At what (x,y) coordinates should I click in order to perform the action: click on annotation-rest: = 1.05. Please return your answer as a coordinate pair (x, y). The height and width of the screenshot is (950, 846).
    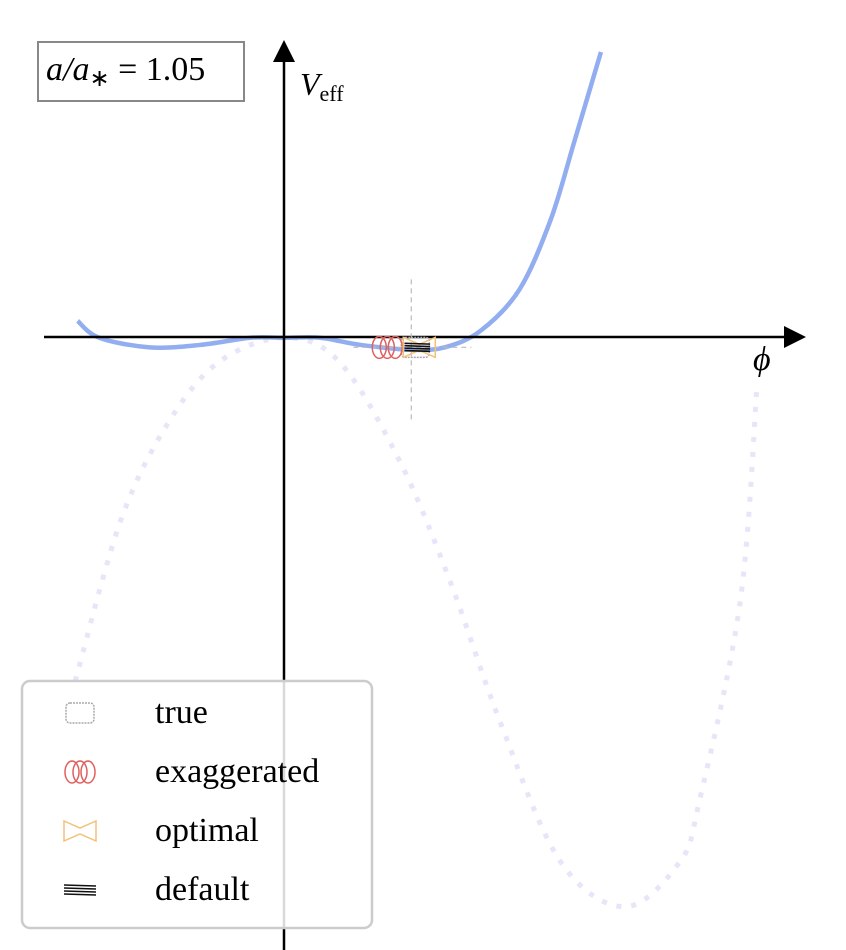
    Looking at the image, I should click on (158, 69).